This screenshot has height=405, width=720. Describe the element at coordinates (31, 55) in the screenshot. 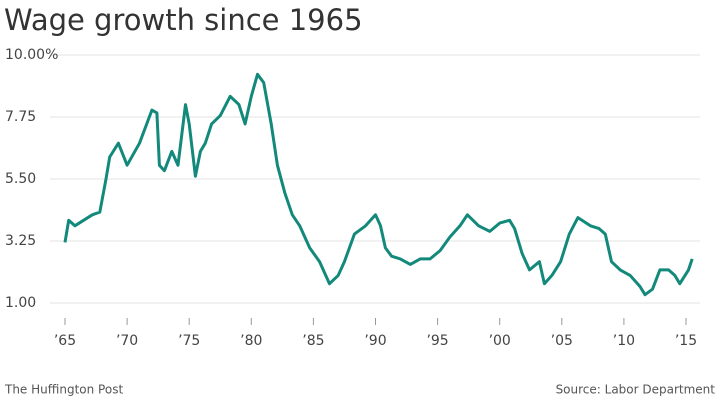

I see `y-tick-label: 10.00%` at that location.